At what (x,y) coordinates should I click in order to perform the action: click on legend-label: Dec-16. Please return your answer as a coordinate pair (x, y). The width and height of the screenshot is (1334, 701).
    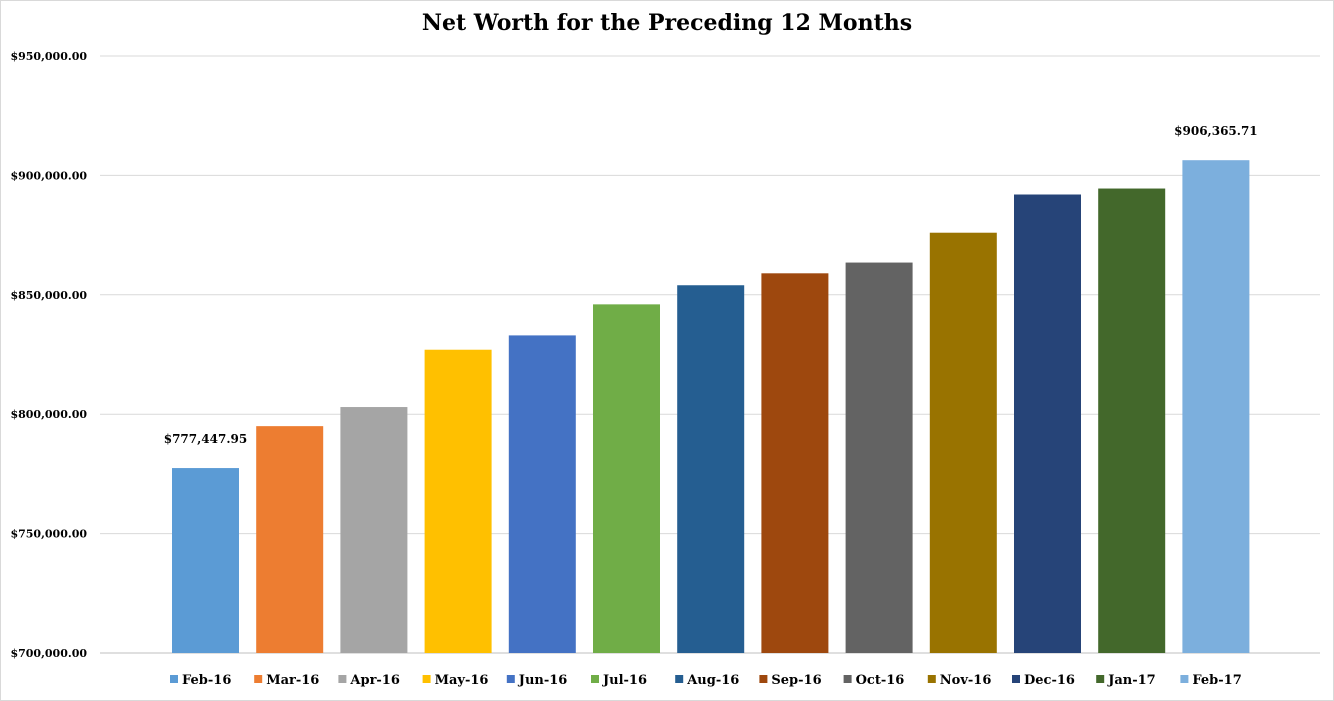
    Looking at the image, I should click on (1049, 680).